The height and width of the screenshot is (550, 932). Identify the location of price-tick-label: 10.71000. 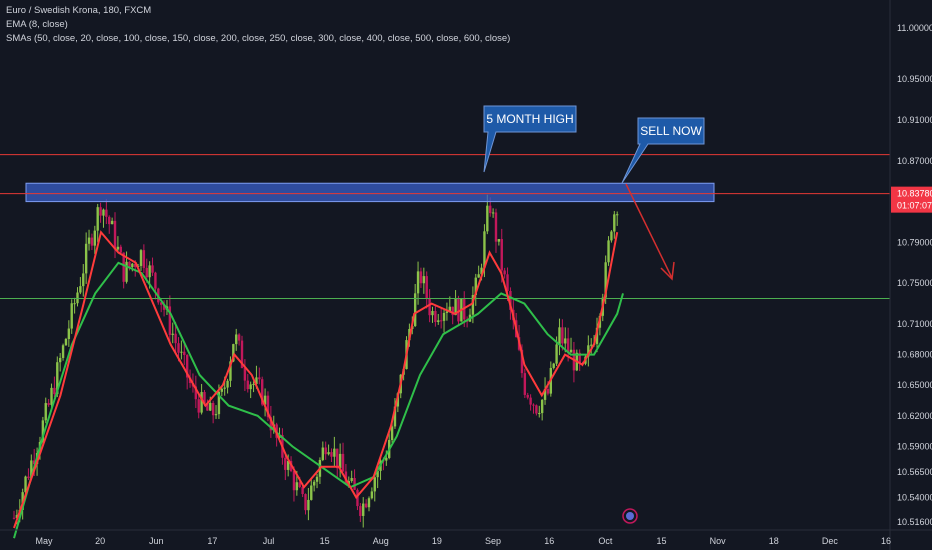
(914, 324).